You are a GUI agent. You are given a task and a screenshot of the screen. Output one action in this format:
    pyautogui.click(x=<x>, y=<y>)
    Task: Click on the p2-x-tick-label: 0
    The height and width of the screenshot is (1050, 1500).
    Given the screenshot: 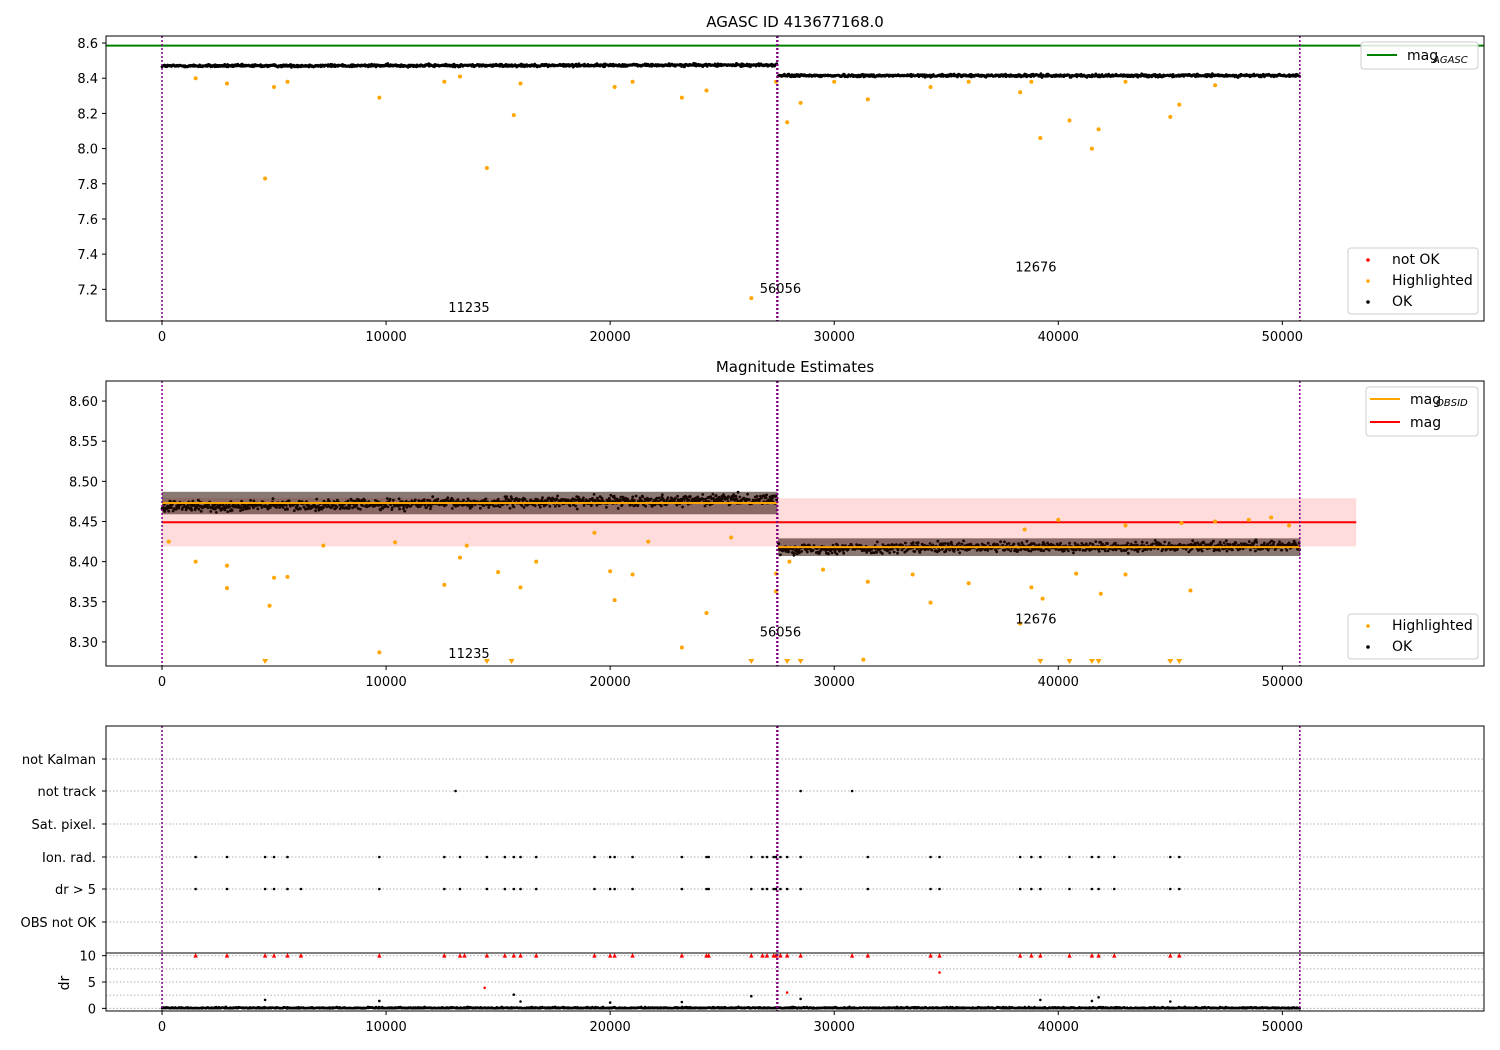 What is the action you would take?
    pyautogui.click(x=162, y=682)
    